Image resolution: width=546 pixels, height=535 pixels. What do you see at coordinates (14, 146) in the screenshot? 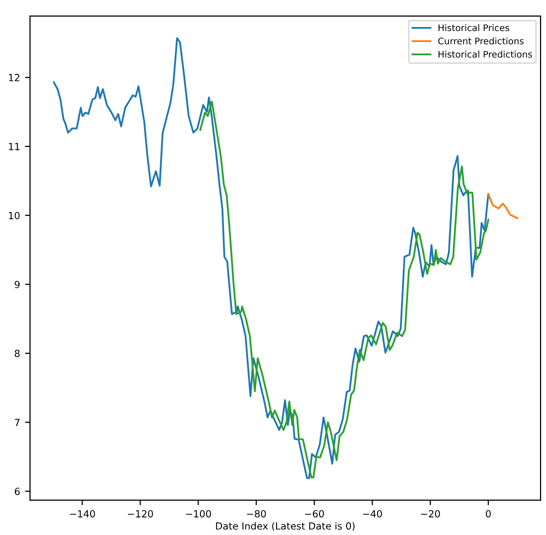
I see `y-tick-label: 11` at bounding box center [14, 146].